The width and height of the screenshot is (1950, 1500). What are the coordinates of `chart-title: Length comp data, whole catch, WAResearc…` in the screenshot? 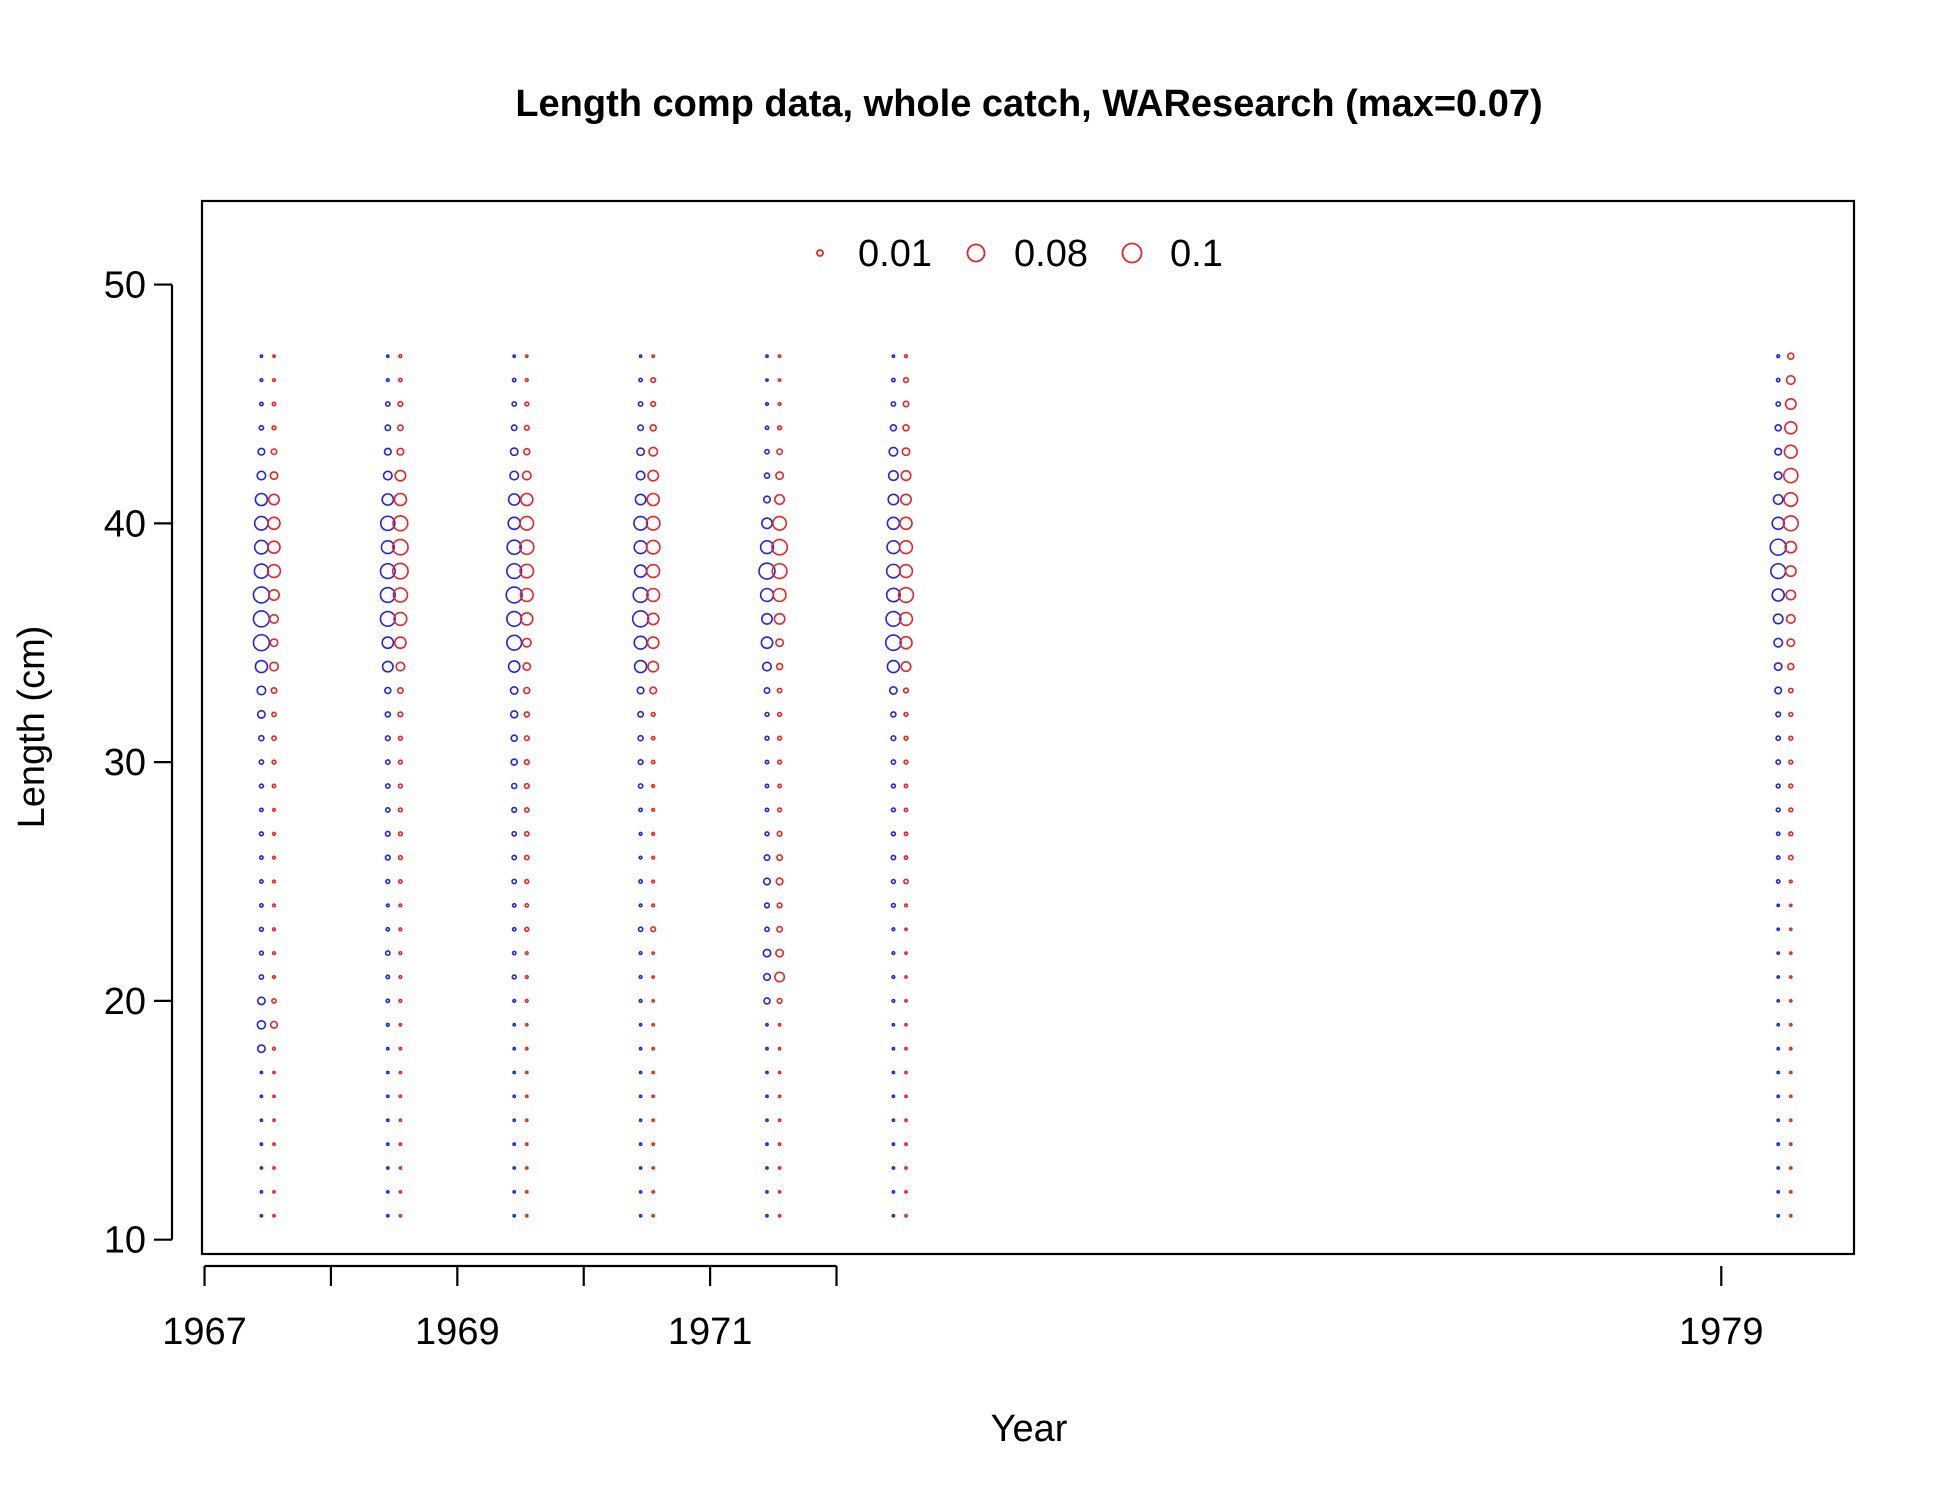 It's located at (1028, 104).